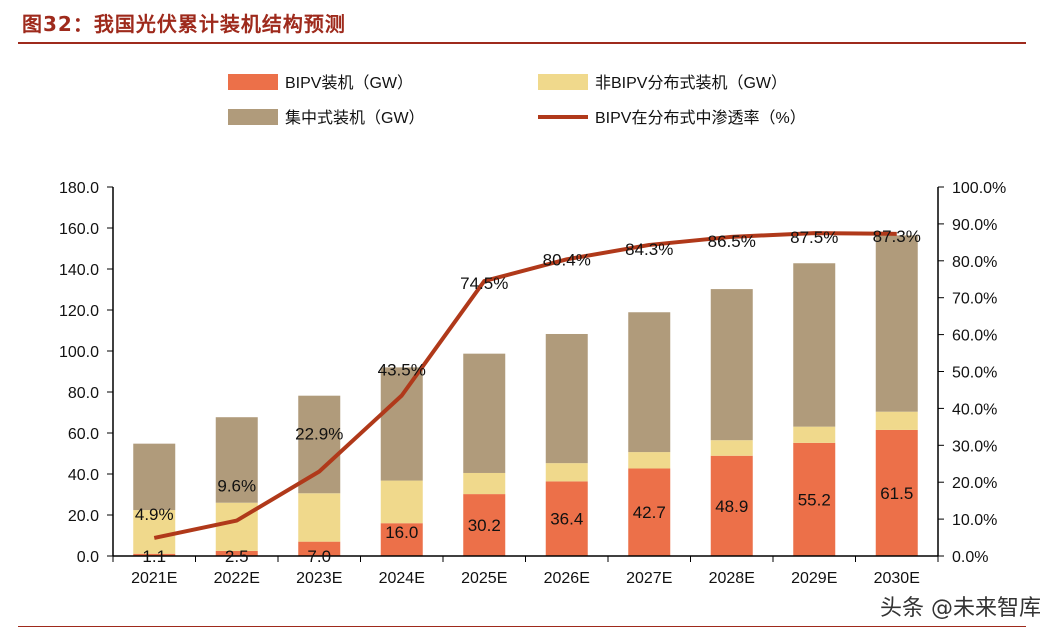  Describe the element at coordinates (649, 578) in the screenshot. I see `x-tick-label: 2027E` at that location.